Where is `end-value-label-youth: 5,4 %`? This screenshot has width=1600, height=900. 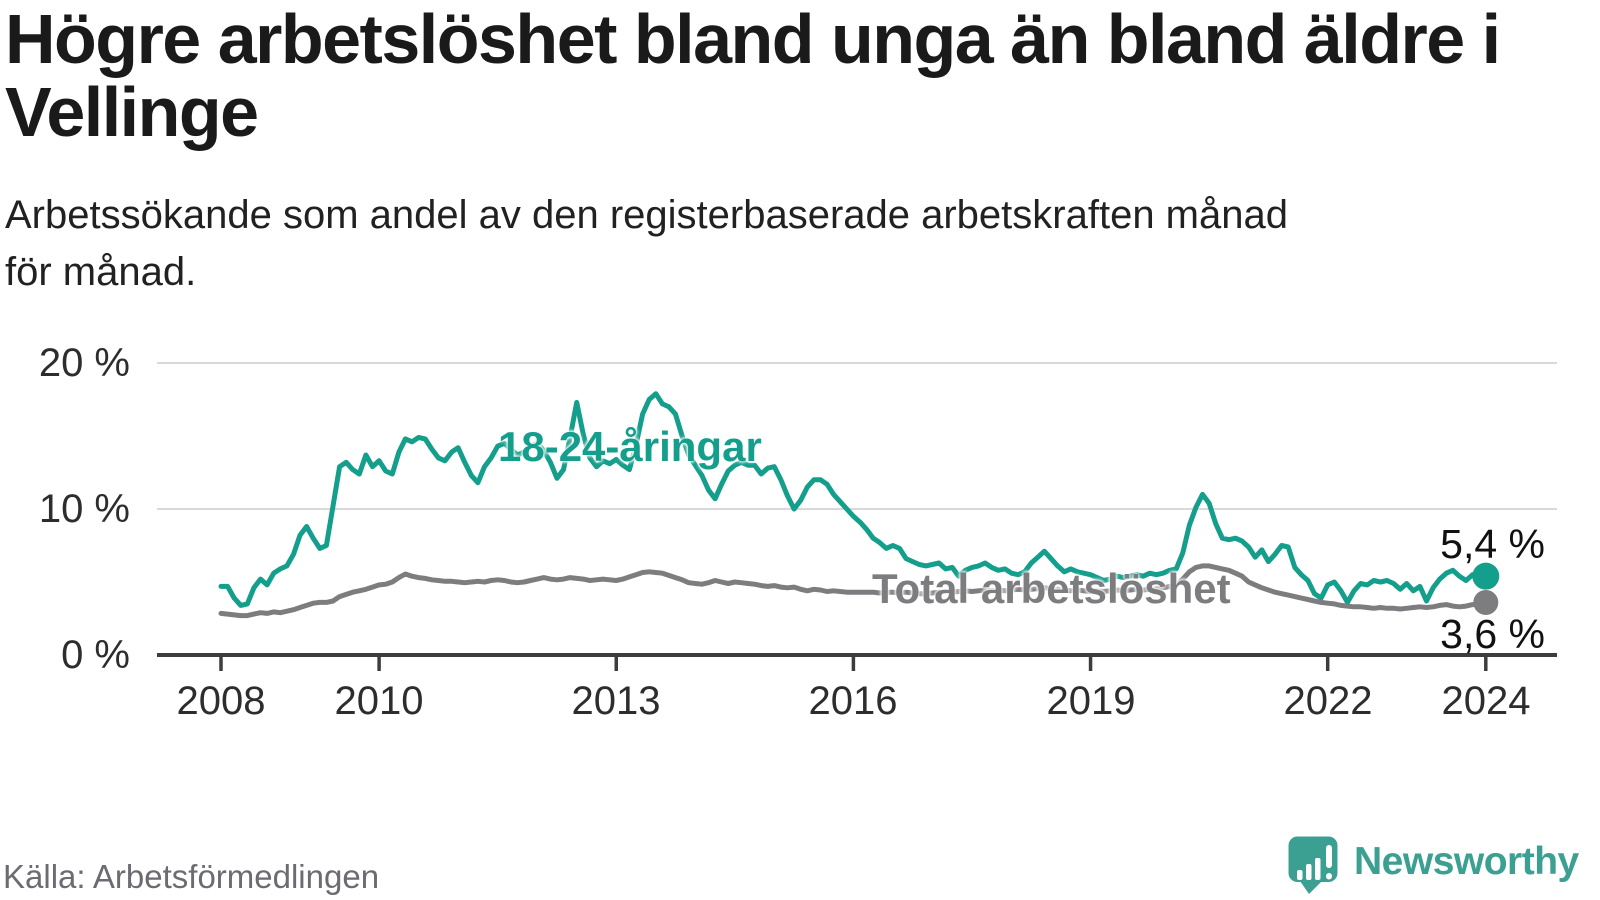 end-value-label-youth: 5,4 % is located at coordinates (1492, 544).